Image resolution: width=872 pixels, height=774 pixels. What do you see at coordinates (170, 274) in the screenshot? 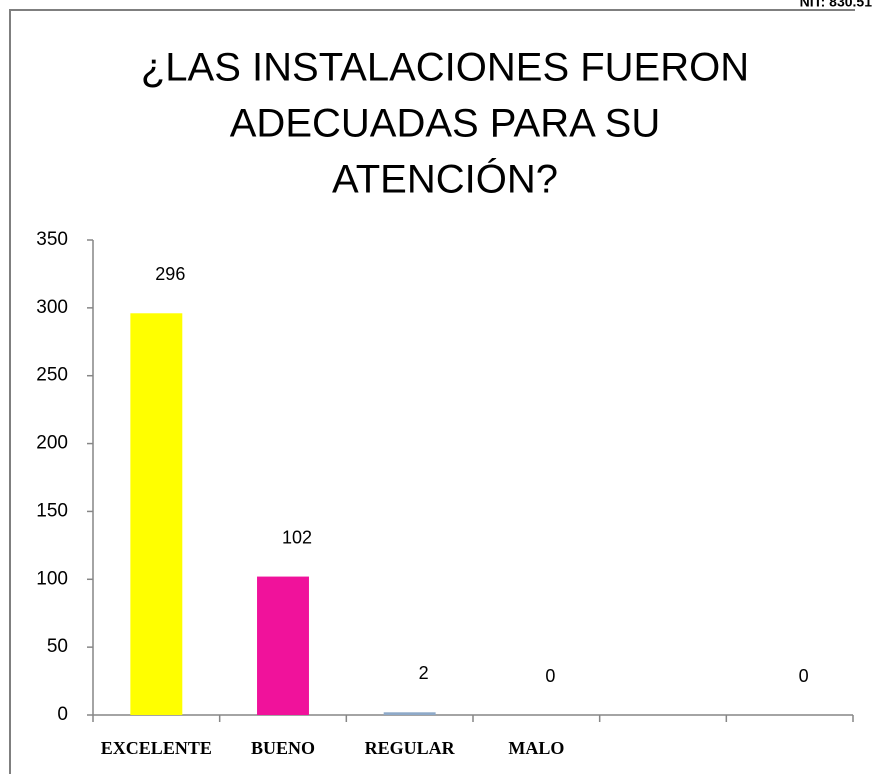
I see `data-label: 296` at bounding box center [170, 274].